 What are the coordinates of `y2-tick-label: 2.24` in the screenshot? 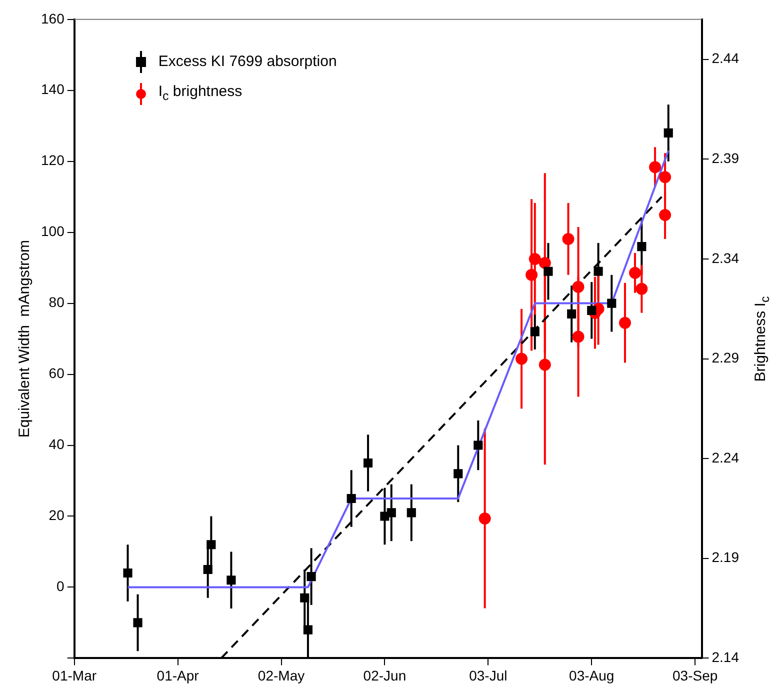 It's located at (726, 457).